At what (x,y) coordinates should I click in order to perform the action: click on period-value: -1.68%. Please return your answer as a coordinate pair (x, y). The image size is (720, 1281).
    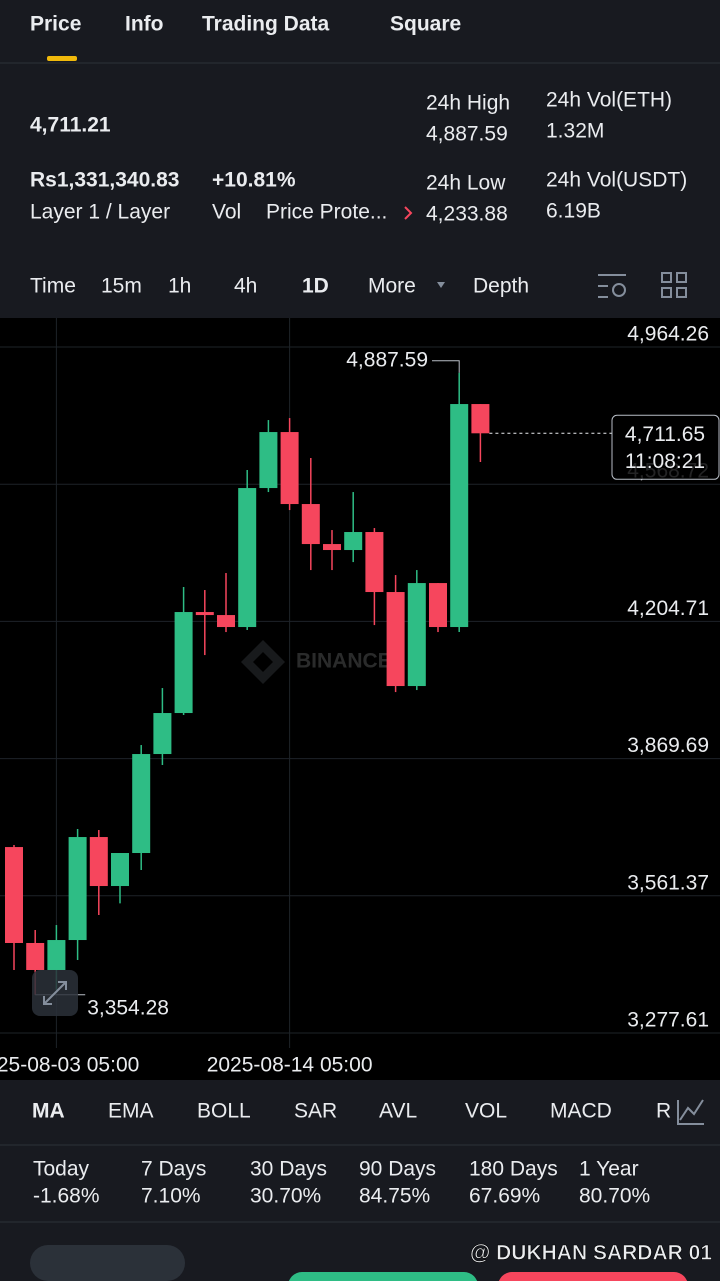
    Looking at the image, I should click on (66, 1196).